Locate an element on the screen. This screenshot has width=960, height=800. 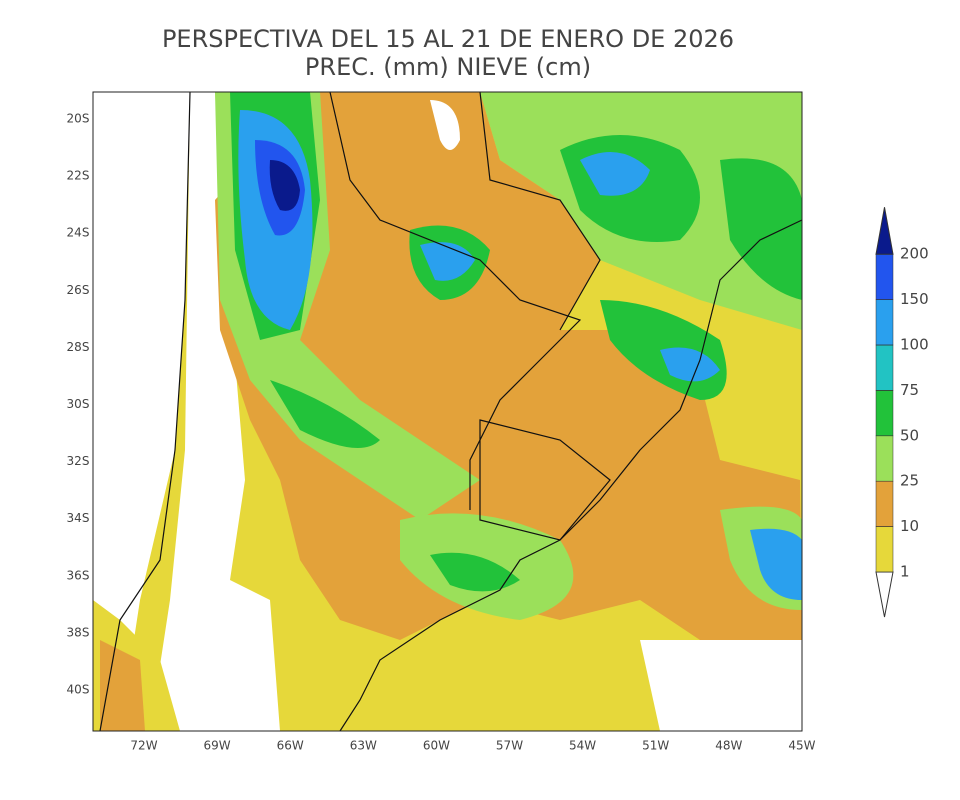
colorbar-label: 100 is located at coordinates (914, 345).